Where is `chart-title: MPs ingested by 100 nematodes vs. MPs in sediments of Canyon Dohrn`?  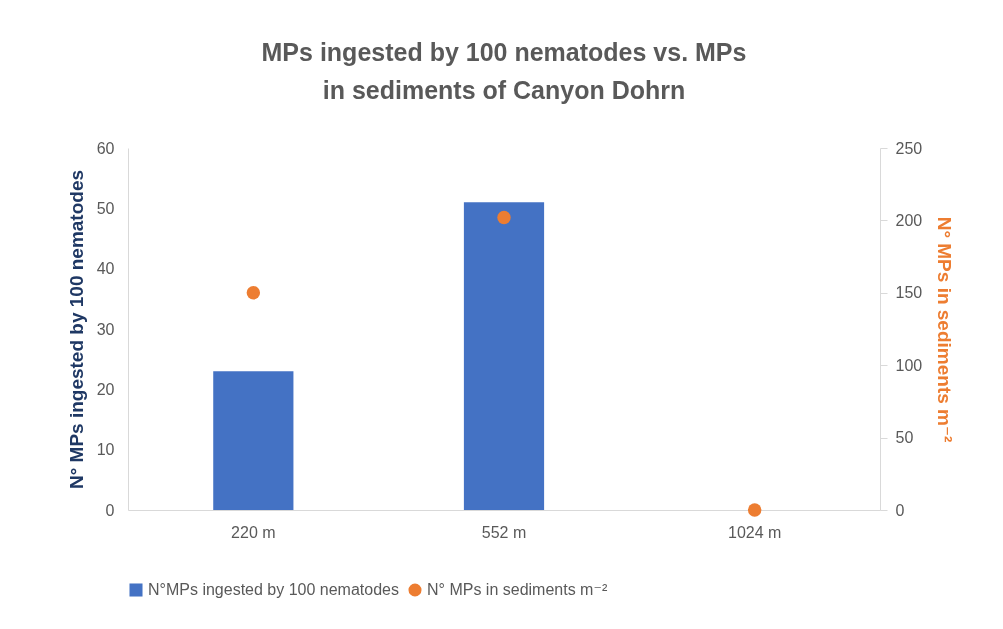 chart-title: MPs ingested by 100 nematodes vs. MPs in sediments of Canyon Dohrn is located at coordinates (504, 71).